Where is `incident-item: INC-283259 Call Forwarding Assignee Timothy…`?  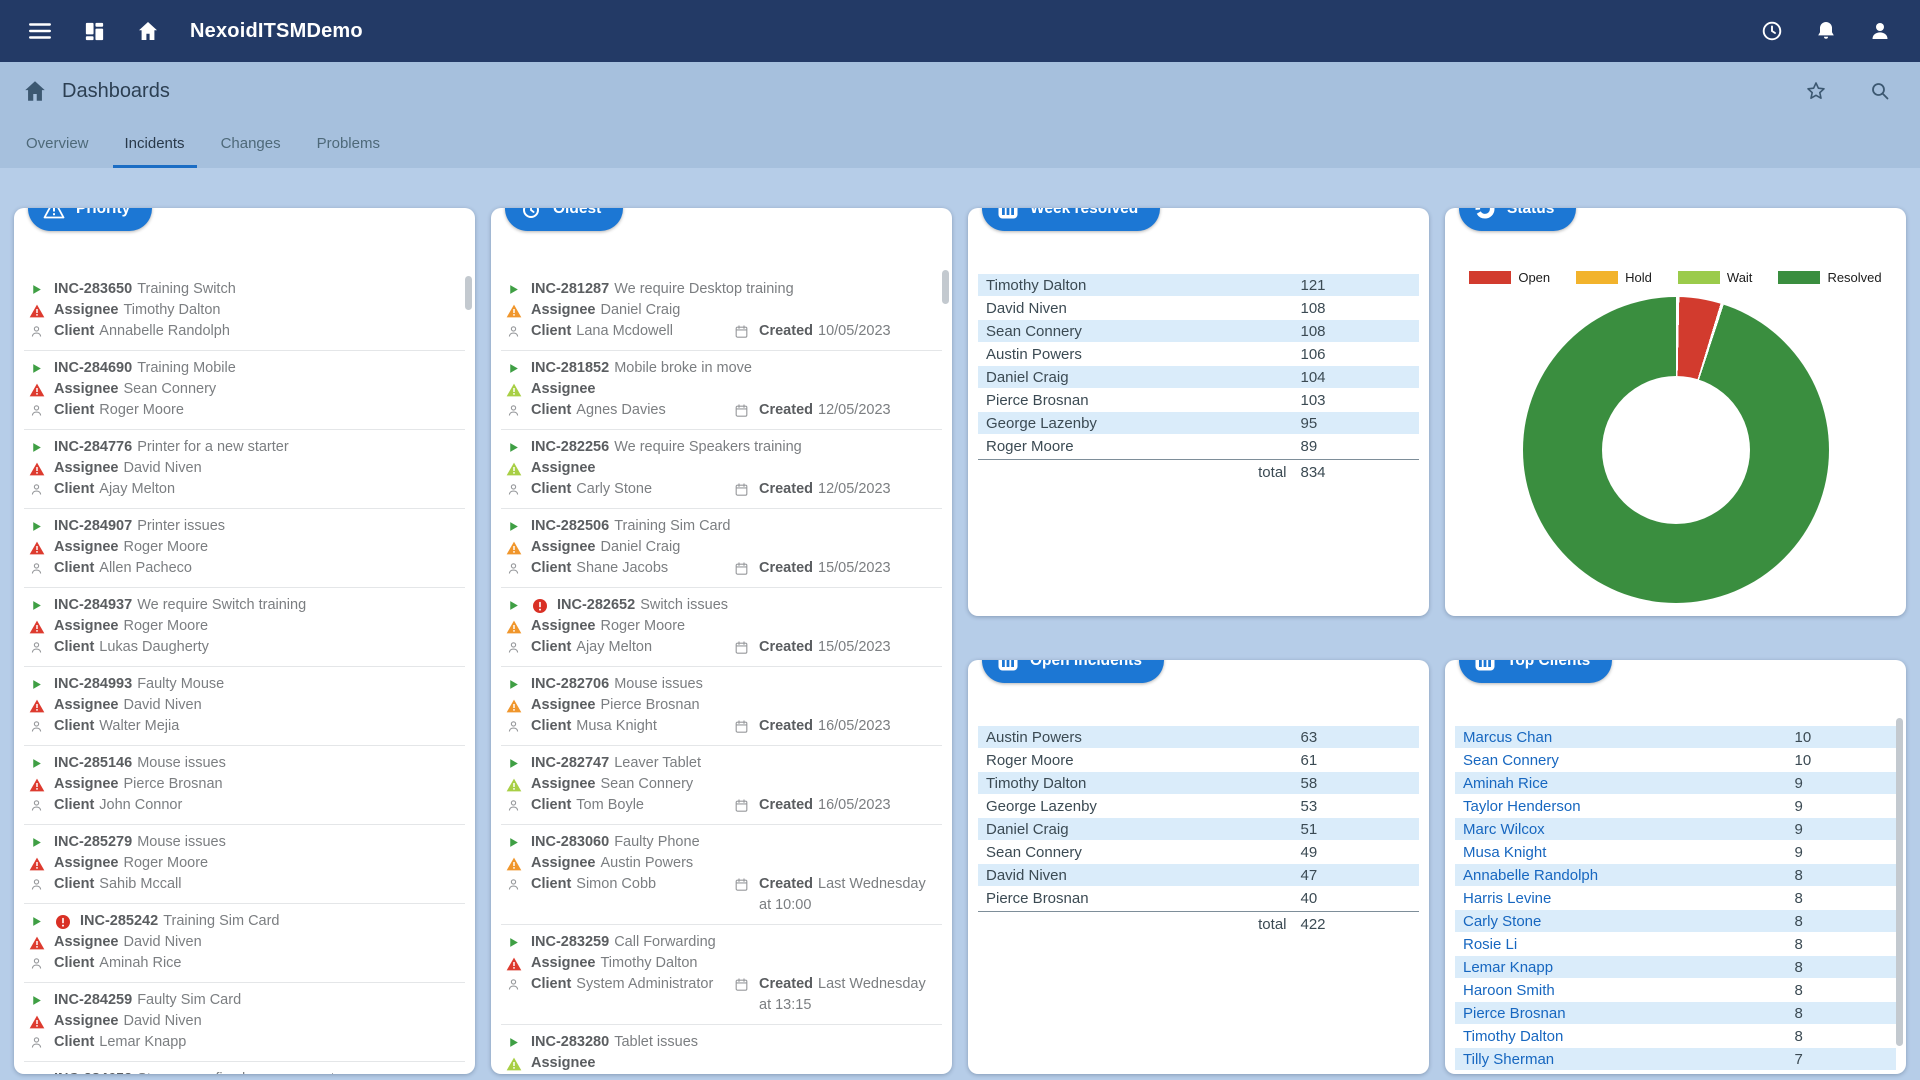
incident-item: INC-283259 Call Forwarding Assignee Timothy… is located at coordinates (721, 974).